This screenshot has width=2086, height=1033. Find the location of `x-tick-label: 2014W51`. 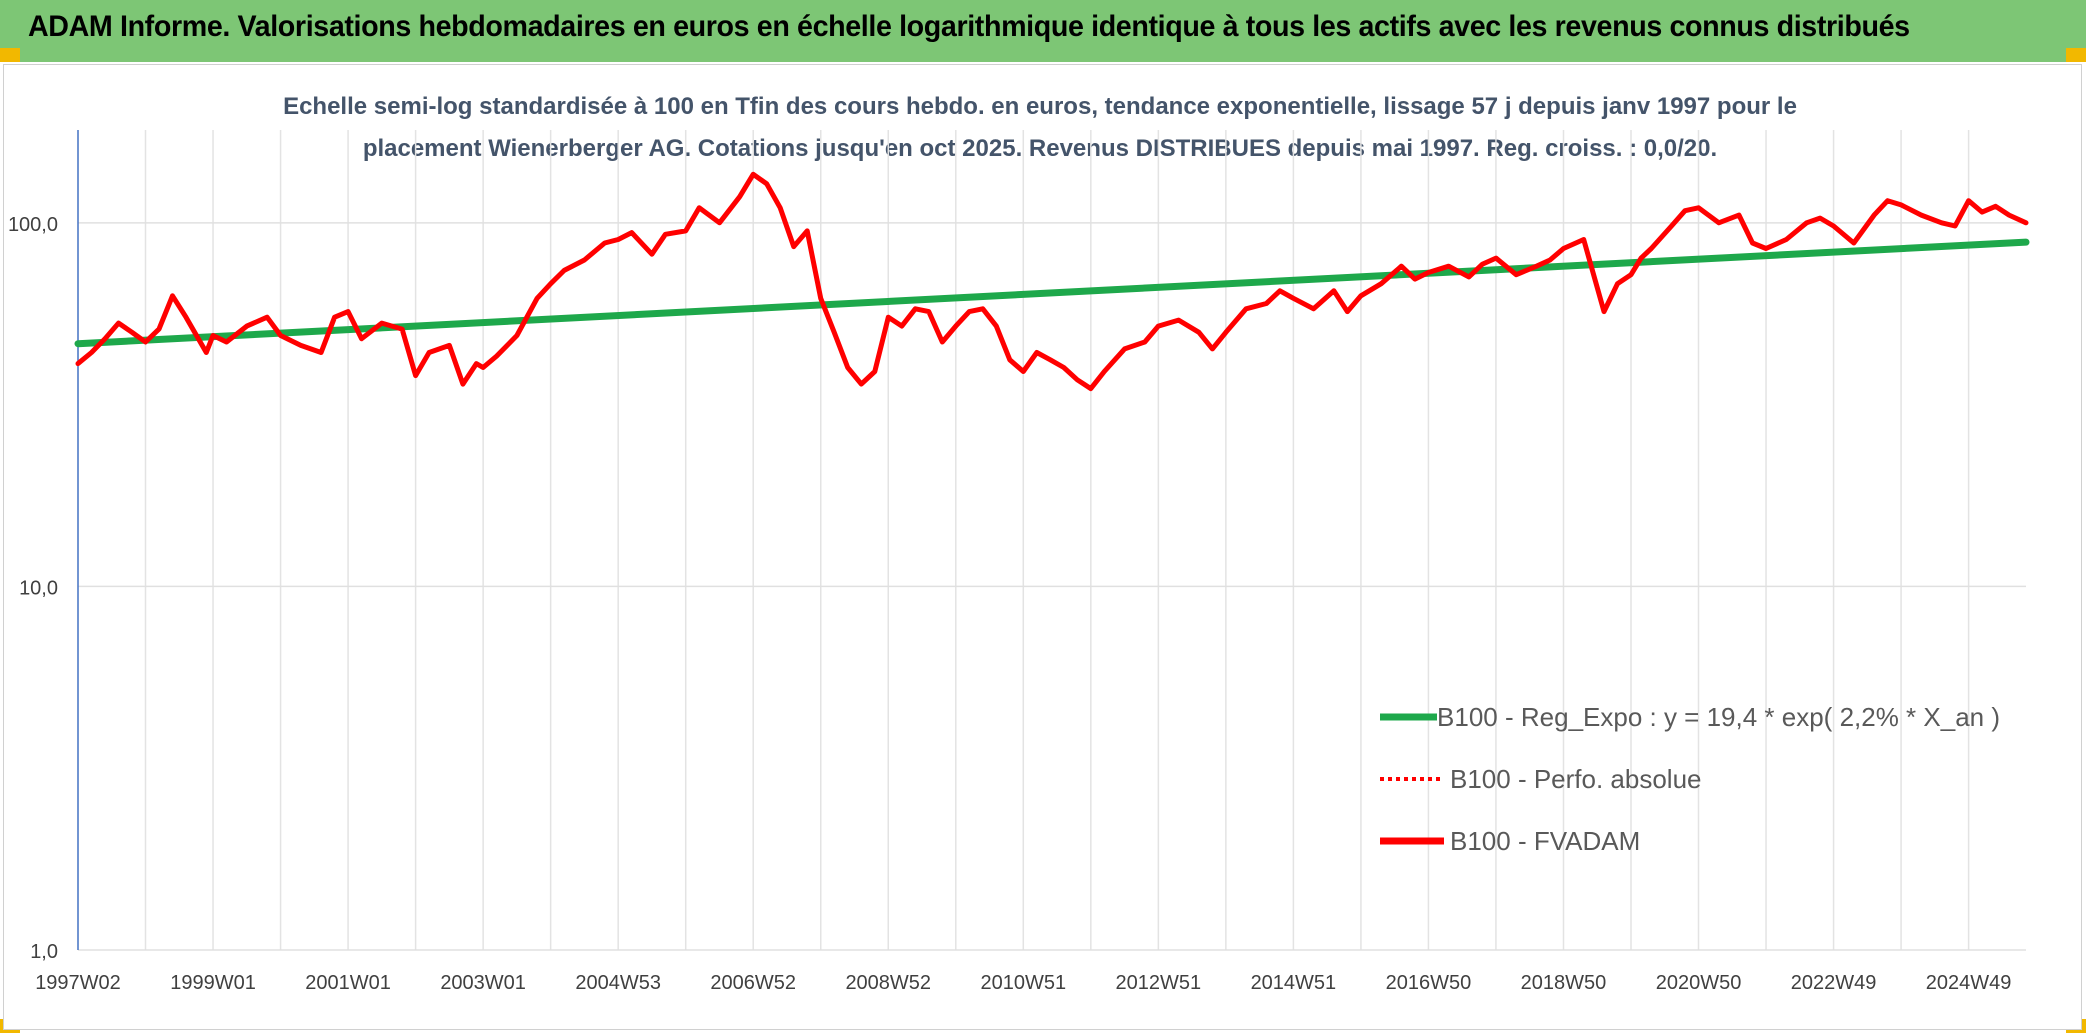

x-tick-label: 2014W51 is located at coordinates (1294, 983).